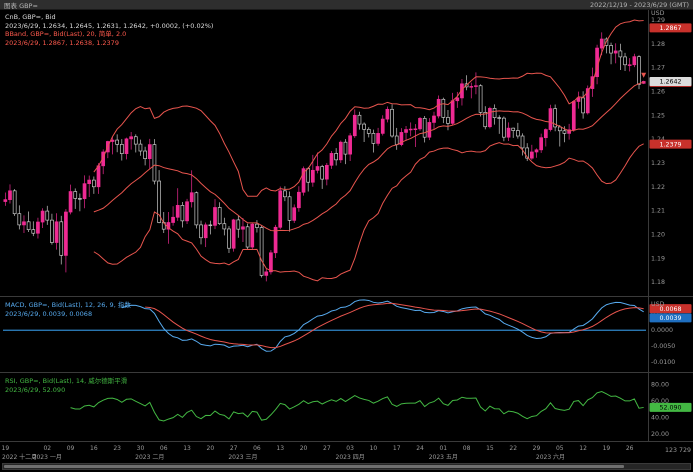 The height and width of the screenshot is (472, 693). Describe the element at coordinates (639, 4) in the screenshot. I see `date-range-label: 2022/12/19 - 2023/6/29 (GMT)` at that location.